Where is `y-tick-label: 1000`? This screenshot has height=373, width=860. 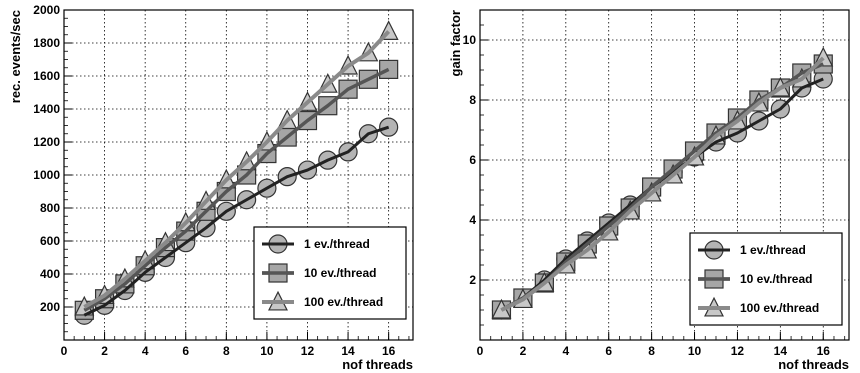
y-tick-label: 1000 is located at coordinates (46, 175).